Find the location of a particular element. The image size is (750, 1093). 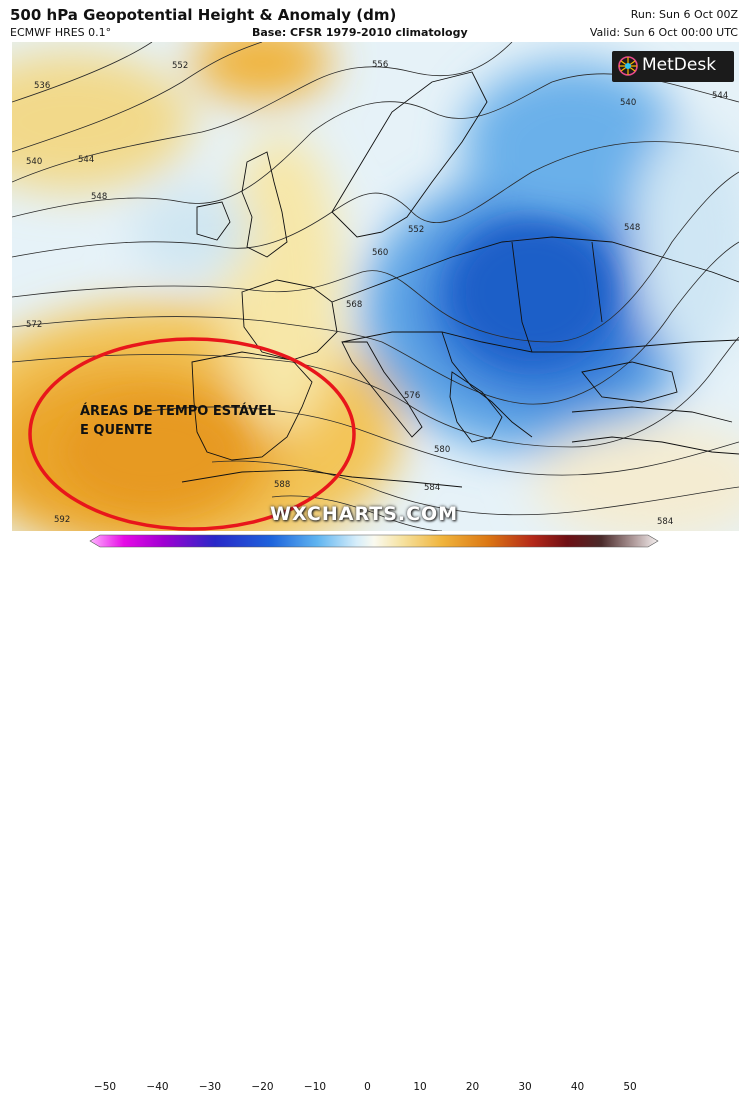

globe-icon is located at coordinates (628, 66).